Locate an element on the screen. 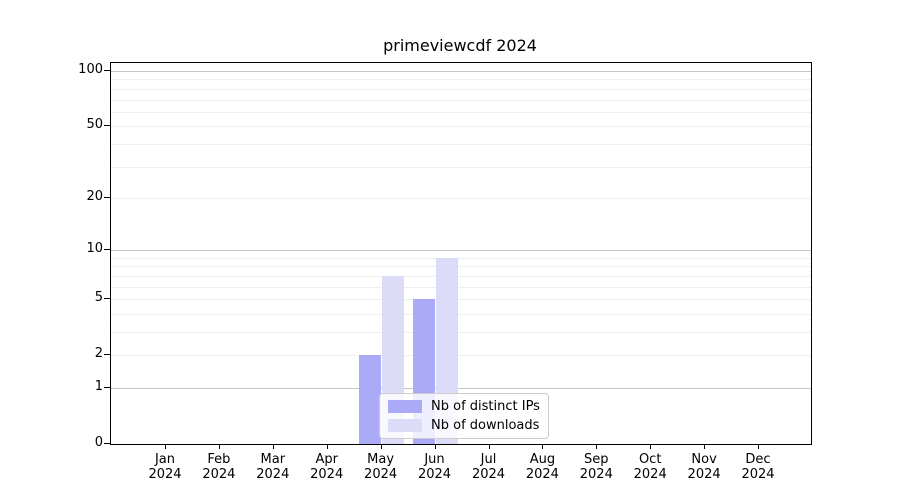 This screenshot has width=900, height=500. x-tick-label-aug: Aug 2024 is located at coordinates (542, 467).